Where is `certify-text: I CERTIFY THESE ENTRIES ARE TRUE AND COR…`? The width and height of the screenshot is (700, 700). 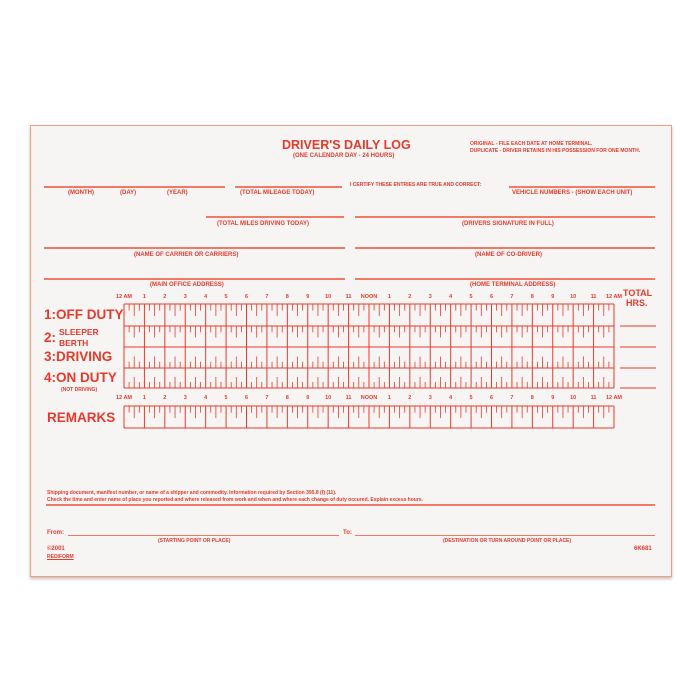
certify-text: I CERTIFY THESE ENTRIES ARE TRUE AND COR… is located at coordinates (416, 185).